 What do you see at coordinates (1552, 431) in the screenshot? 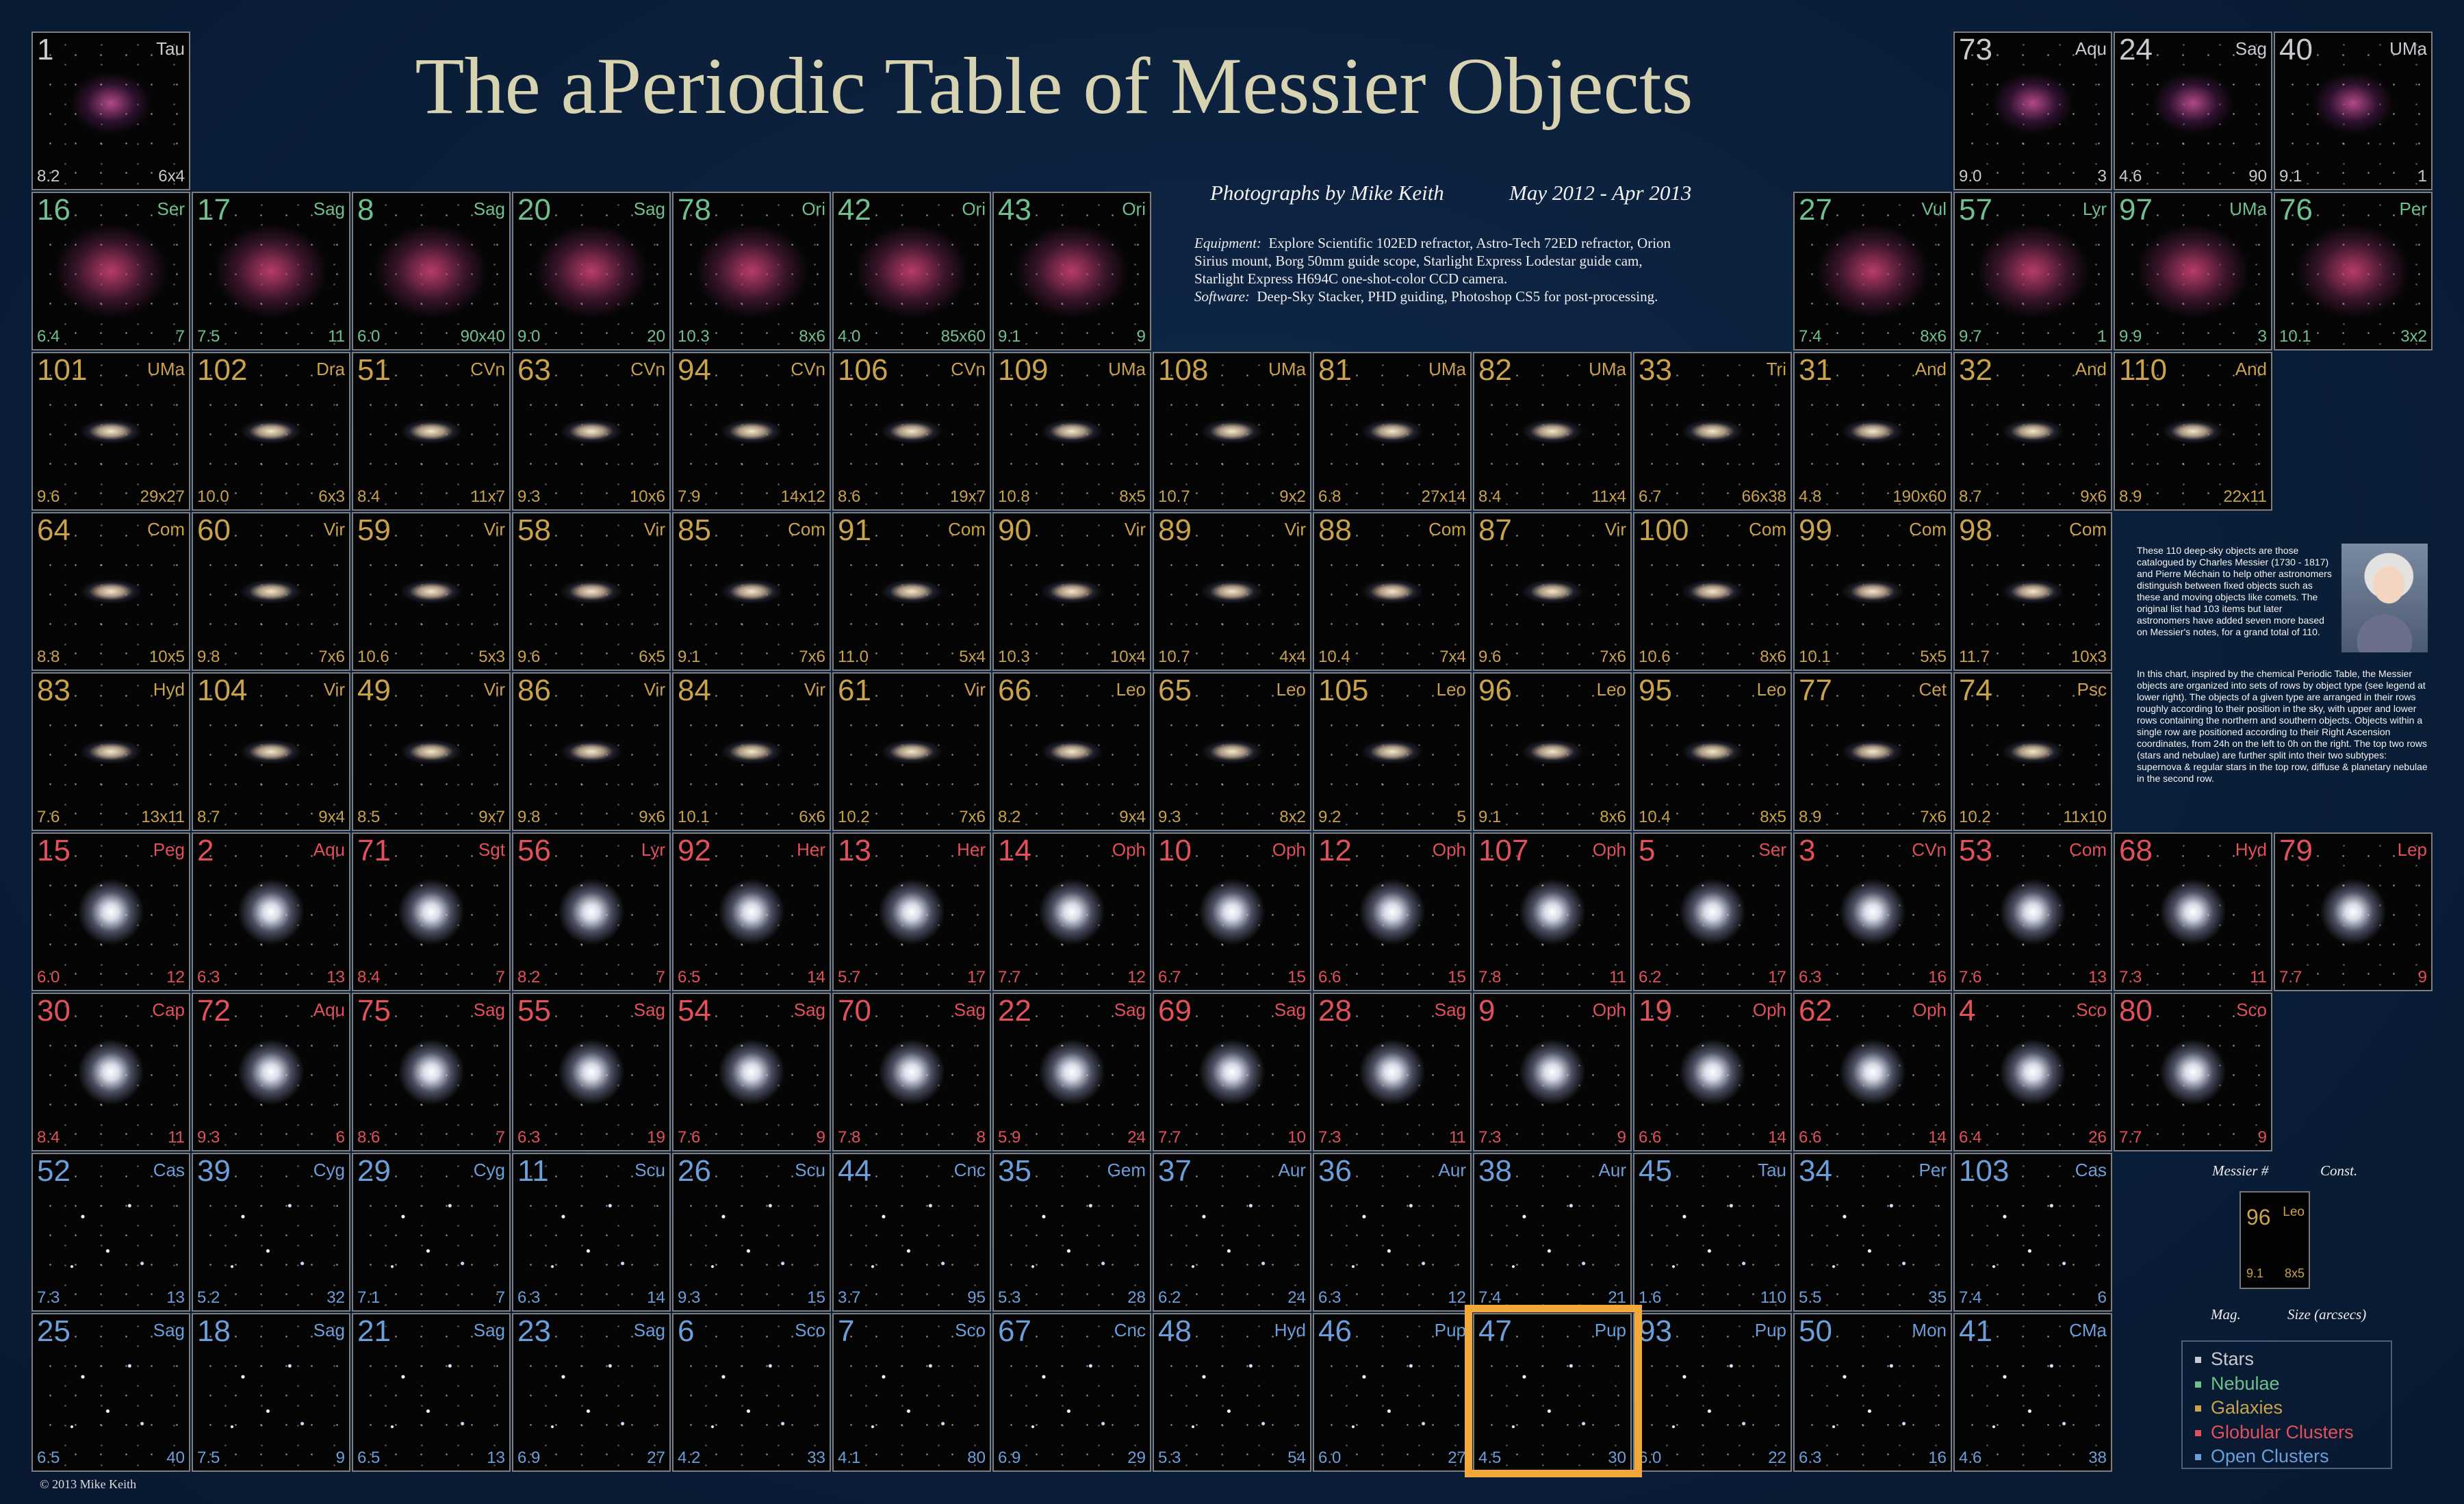
I see `messier-cell: 82 UMa 8.4 11x4` at bounding box center [1552, 431].